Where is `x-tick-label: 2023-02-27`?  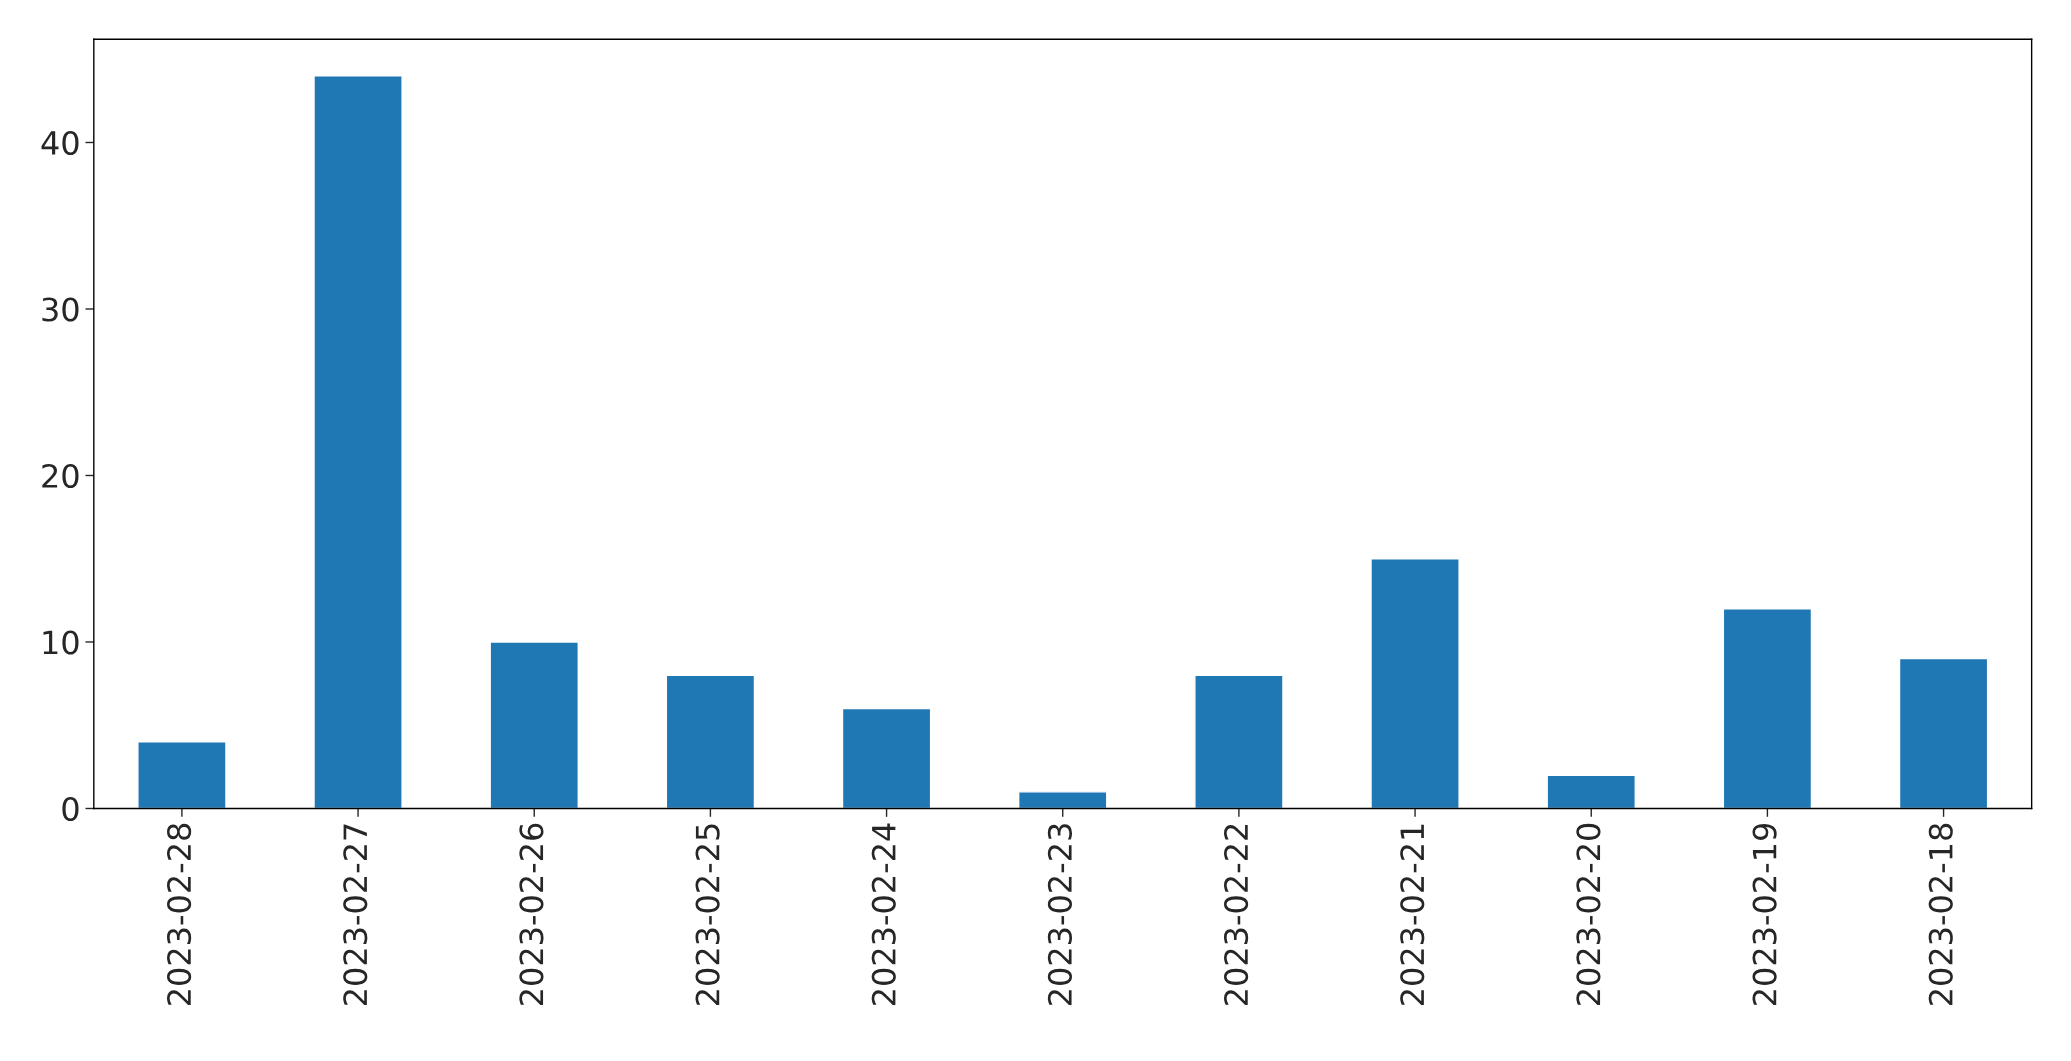 x-tick-label: 2023-02-27 is located at coordinates (355, 914).